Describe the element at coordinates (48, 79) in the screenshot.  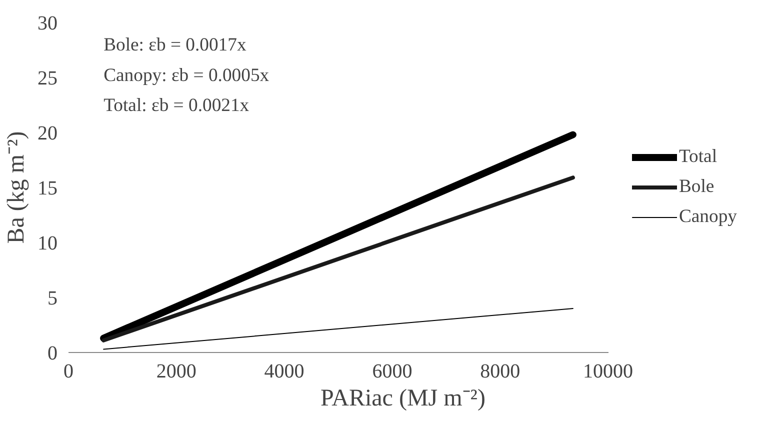
I see `y-tick-label: 25` at that location.